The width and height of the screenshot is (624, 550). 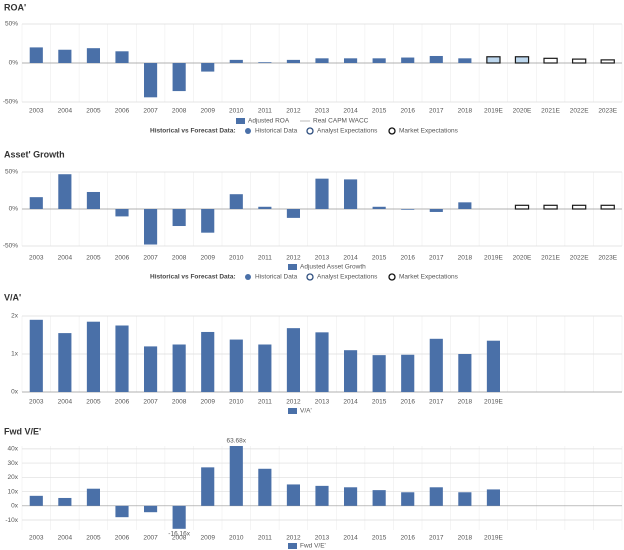 I want to click on x-tick-label: 2005, so click(x=93, y=538).